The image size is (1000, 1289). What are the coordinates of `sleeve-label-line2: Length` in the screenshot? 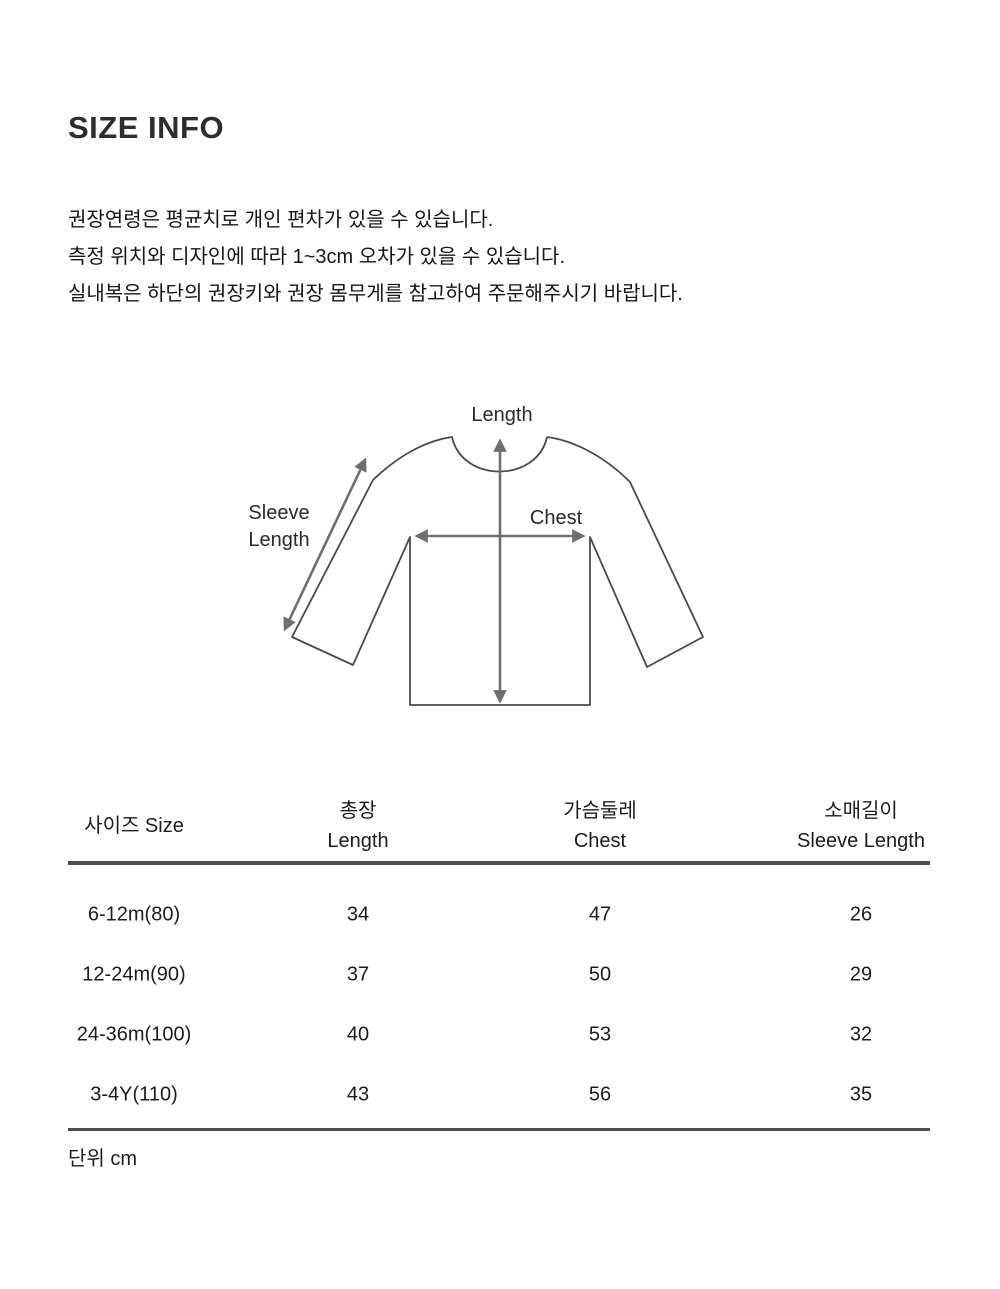 It's located at (278, 540).